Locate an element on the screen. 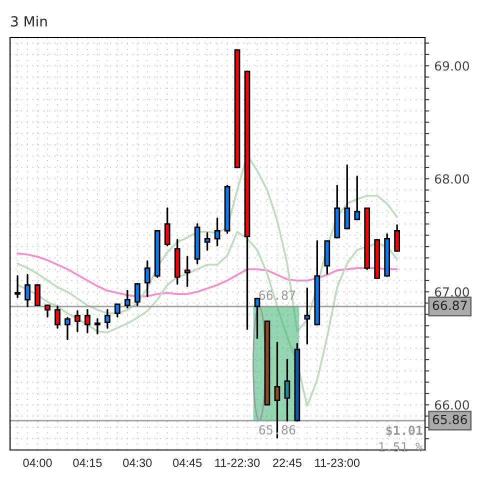 The width and height of the screenshot is (503, 500). annotation: 1.51 % is located at coordinates (401, 447).